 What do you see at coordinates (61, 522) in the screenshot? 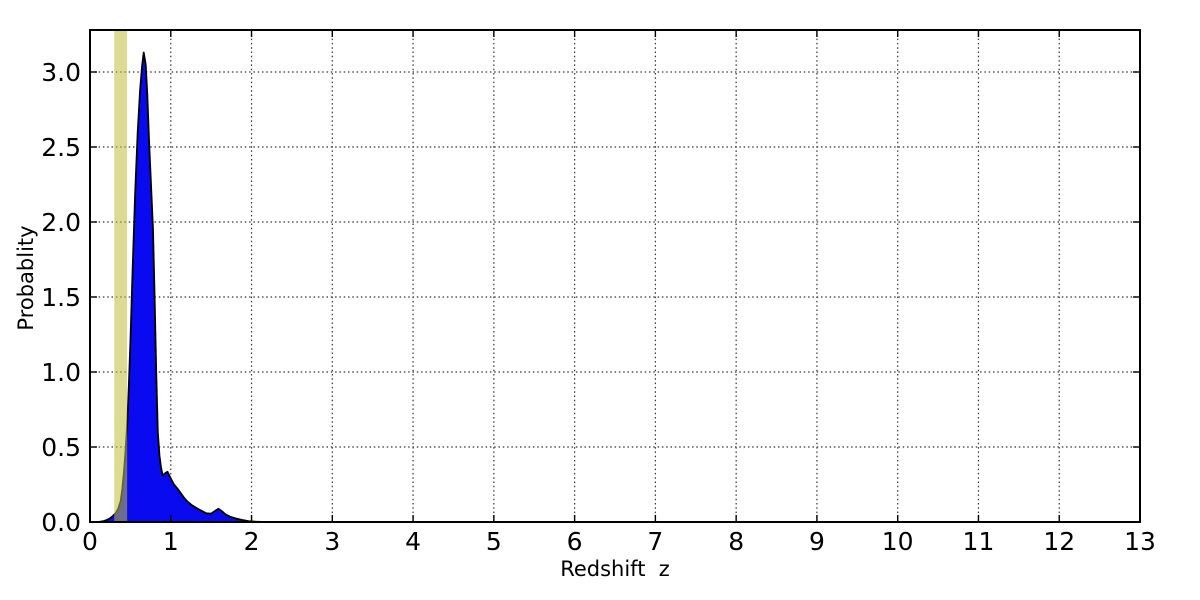
I see `y-tick-label: 0.0` at bounding box center [61, 522].